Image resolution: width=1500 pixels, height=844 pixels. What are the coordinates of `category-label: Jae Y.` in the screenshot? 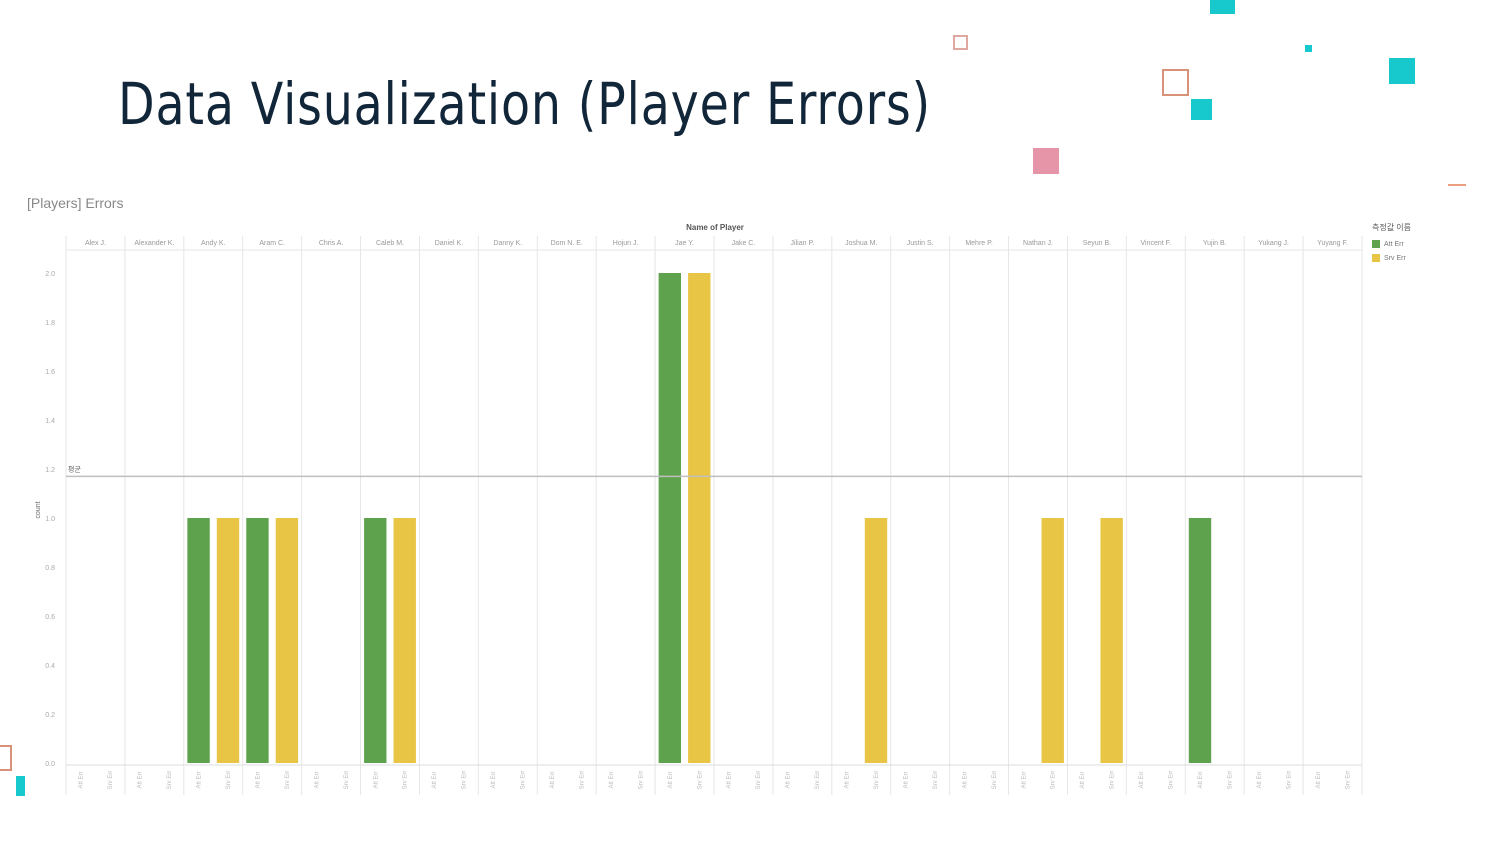 It's located at (684, 243).